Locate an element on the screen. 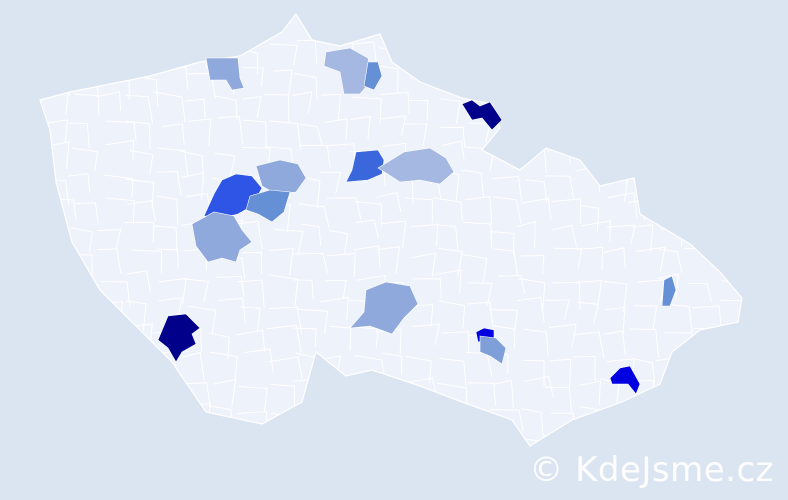  district-prague-south is located at coordinates (268, 206).